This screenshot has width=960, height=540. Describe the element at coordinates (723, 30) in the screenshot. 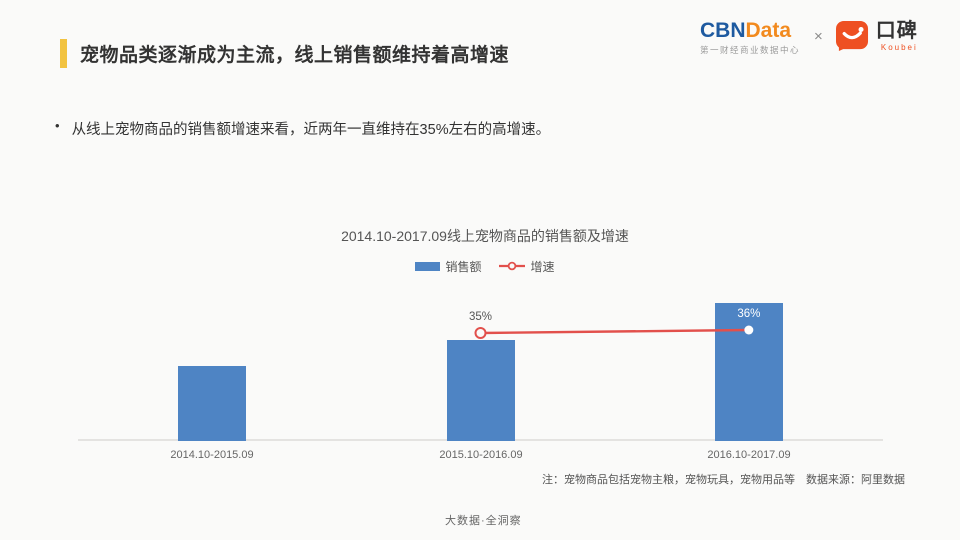

I see `cbn-text: CBN` at that location.